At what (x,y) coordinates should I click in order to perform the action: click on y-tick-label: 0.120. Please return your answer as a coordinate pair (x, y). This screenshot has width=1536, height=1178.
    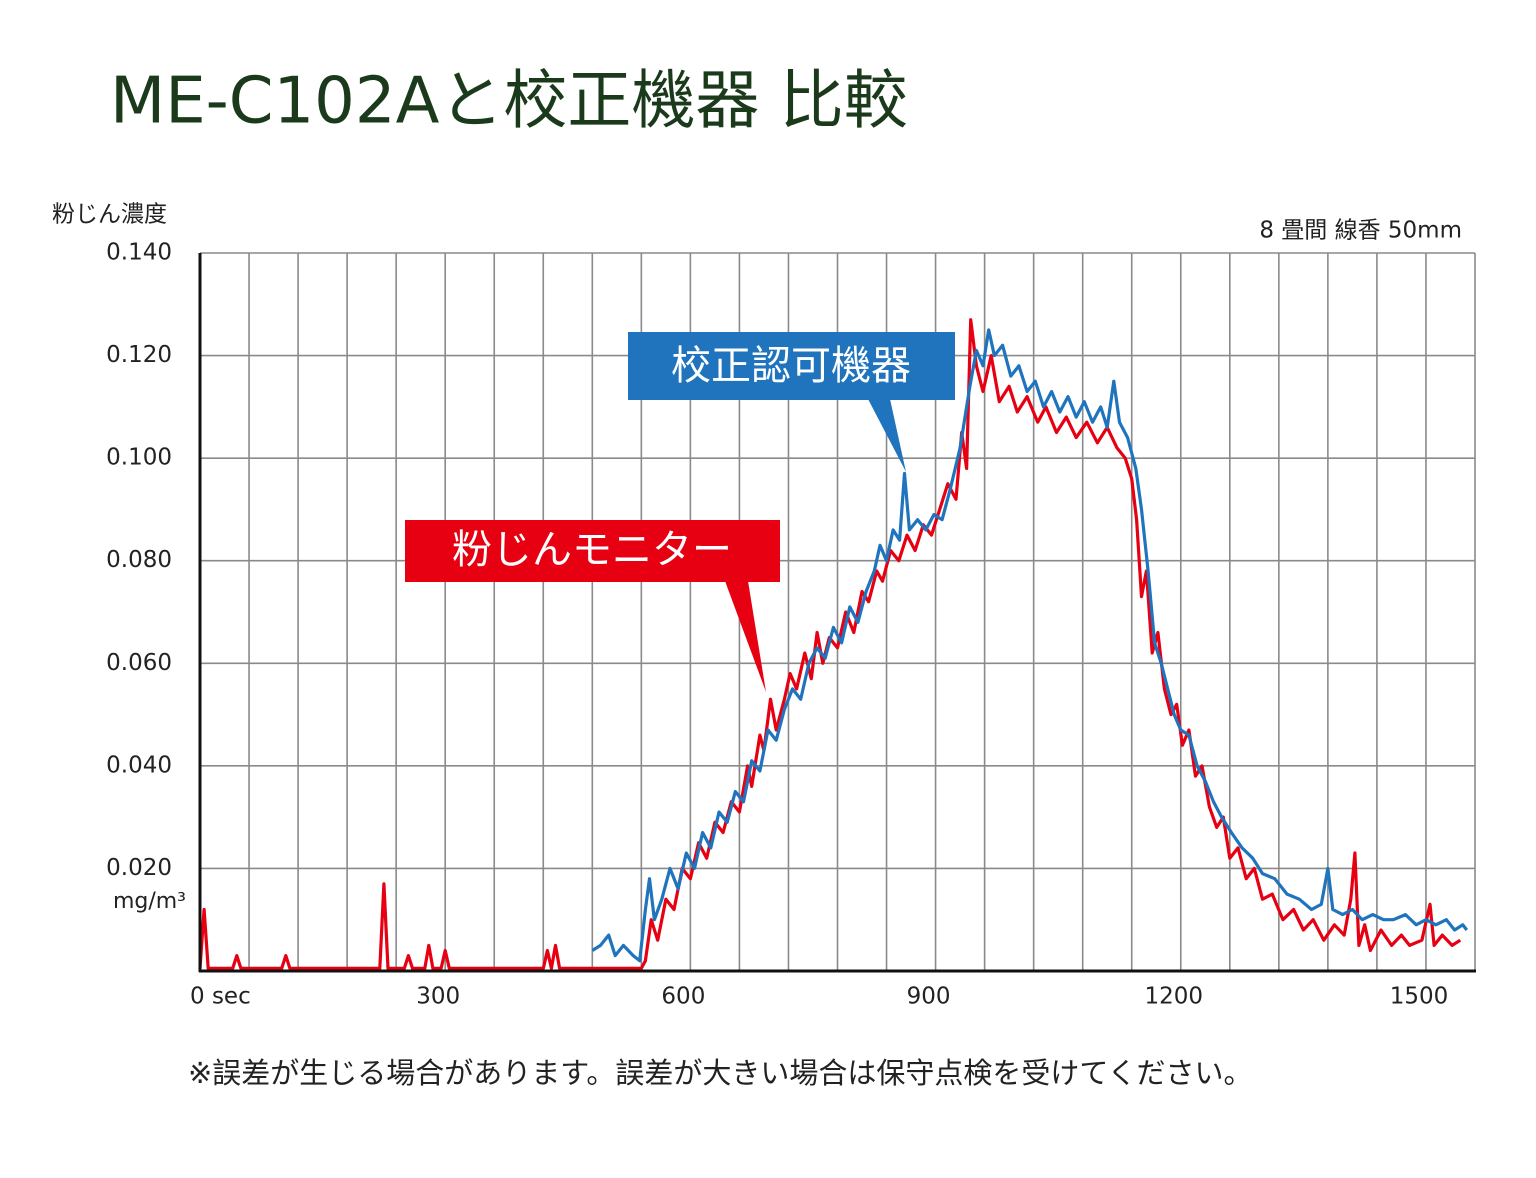
    Looking at the image, I should click on (139, 355).